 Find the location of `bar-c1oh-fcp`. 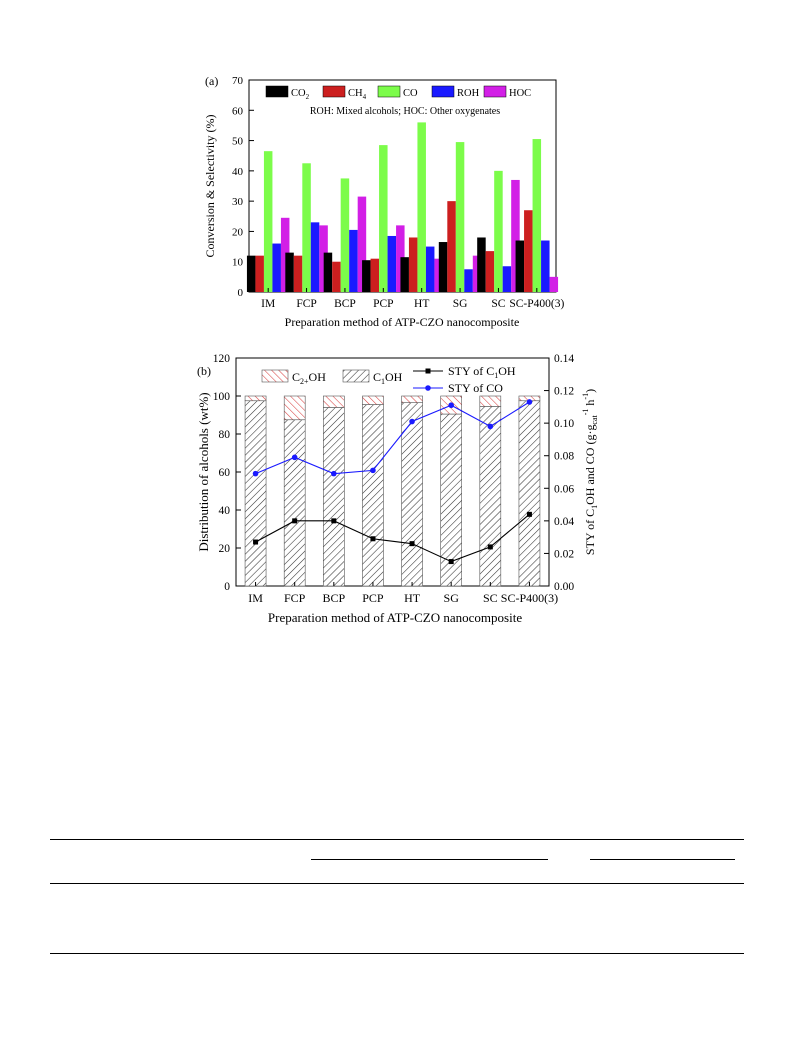

bar-c1oh-fcp is located at coordinates (294, 503).